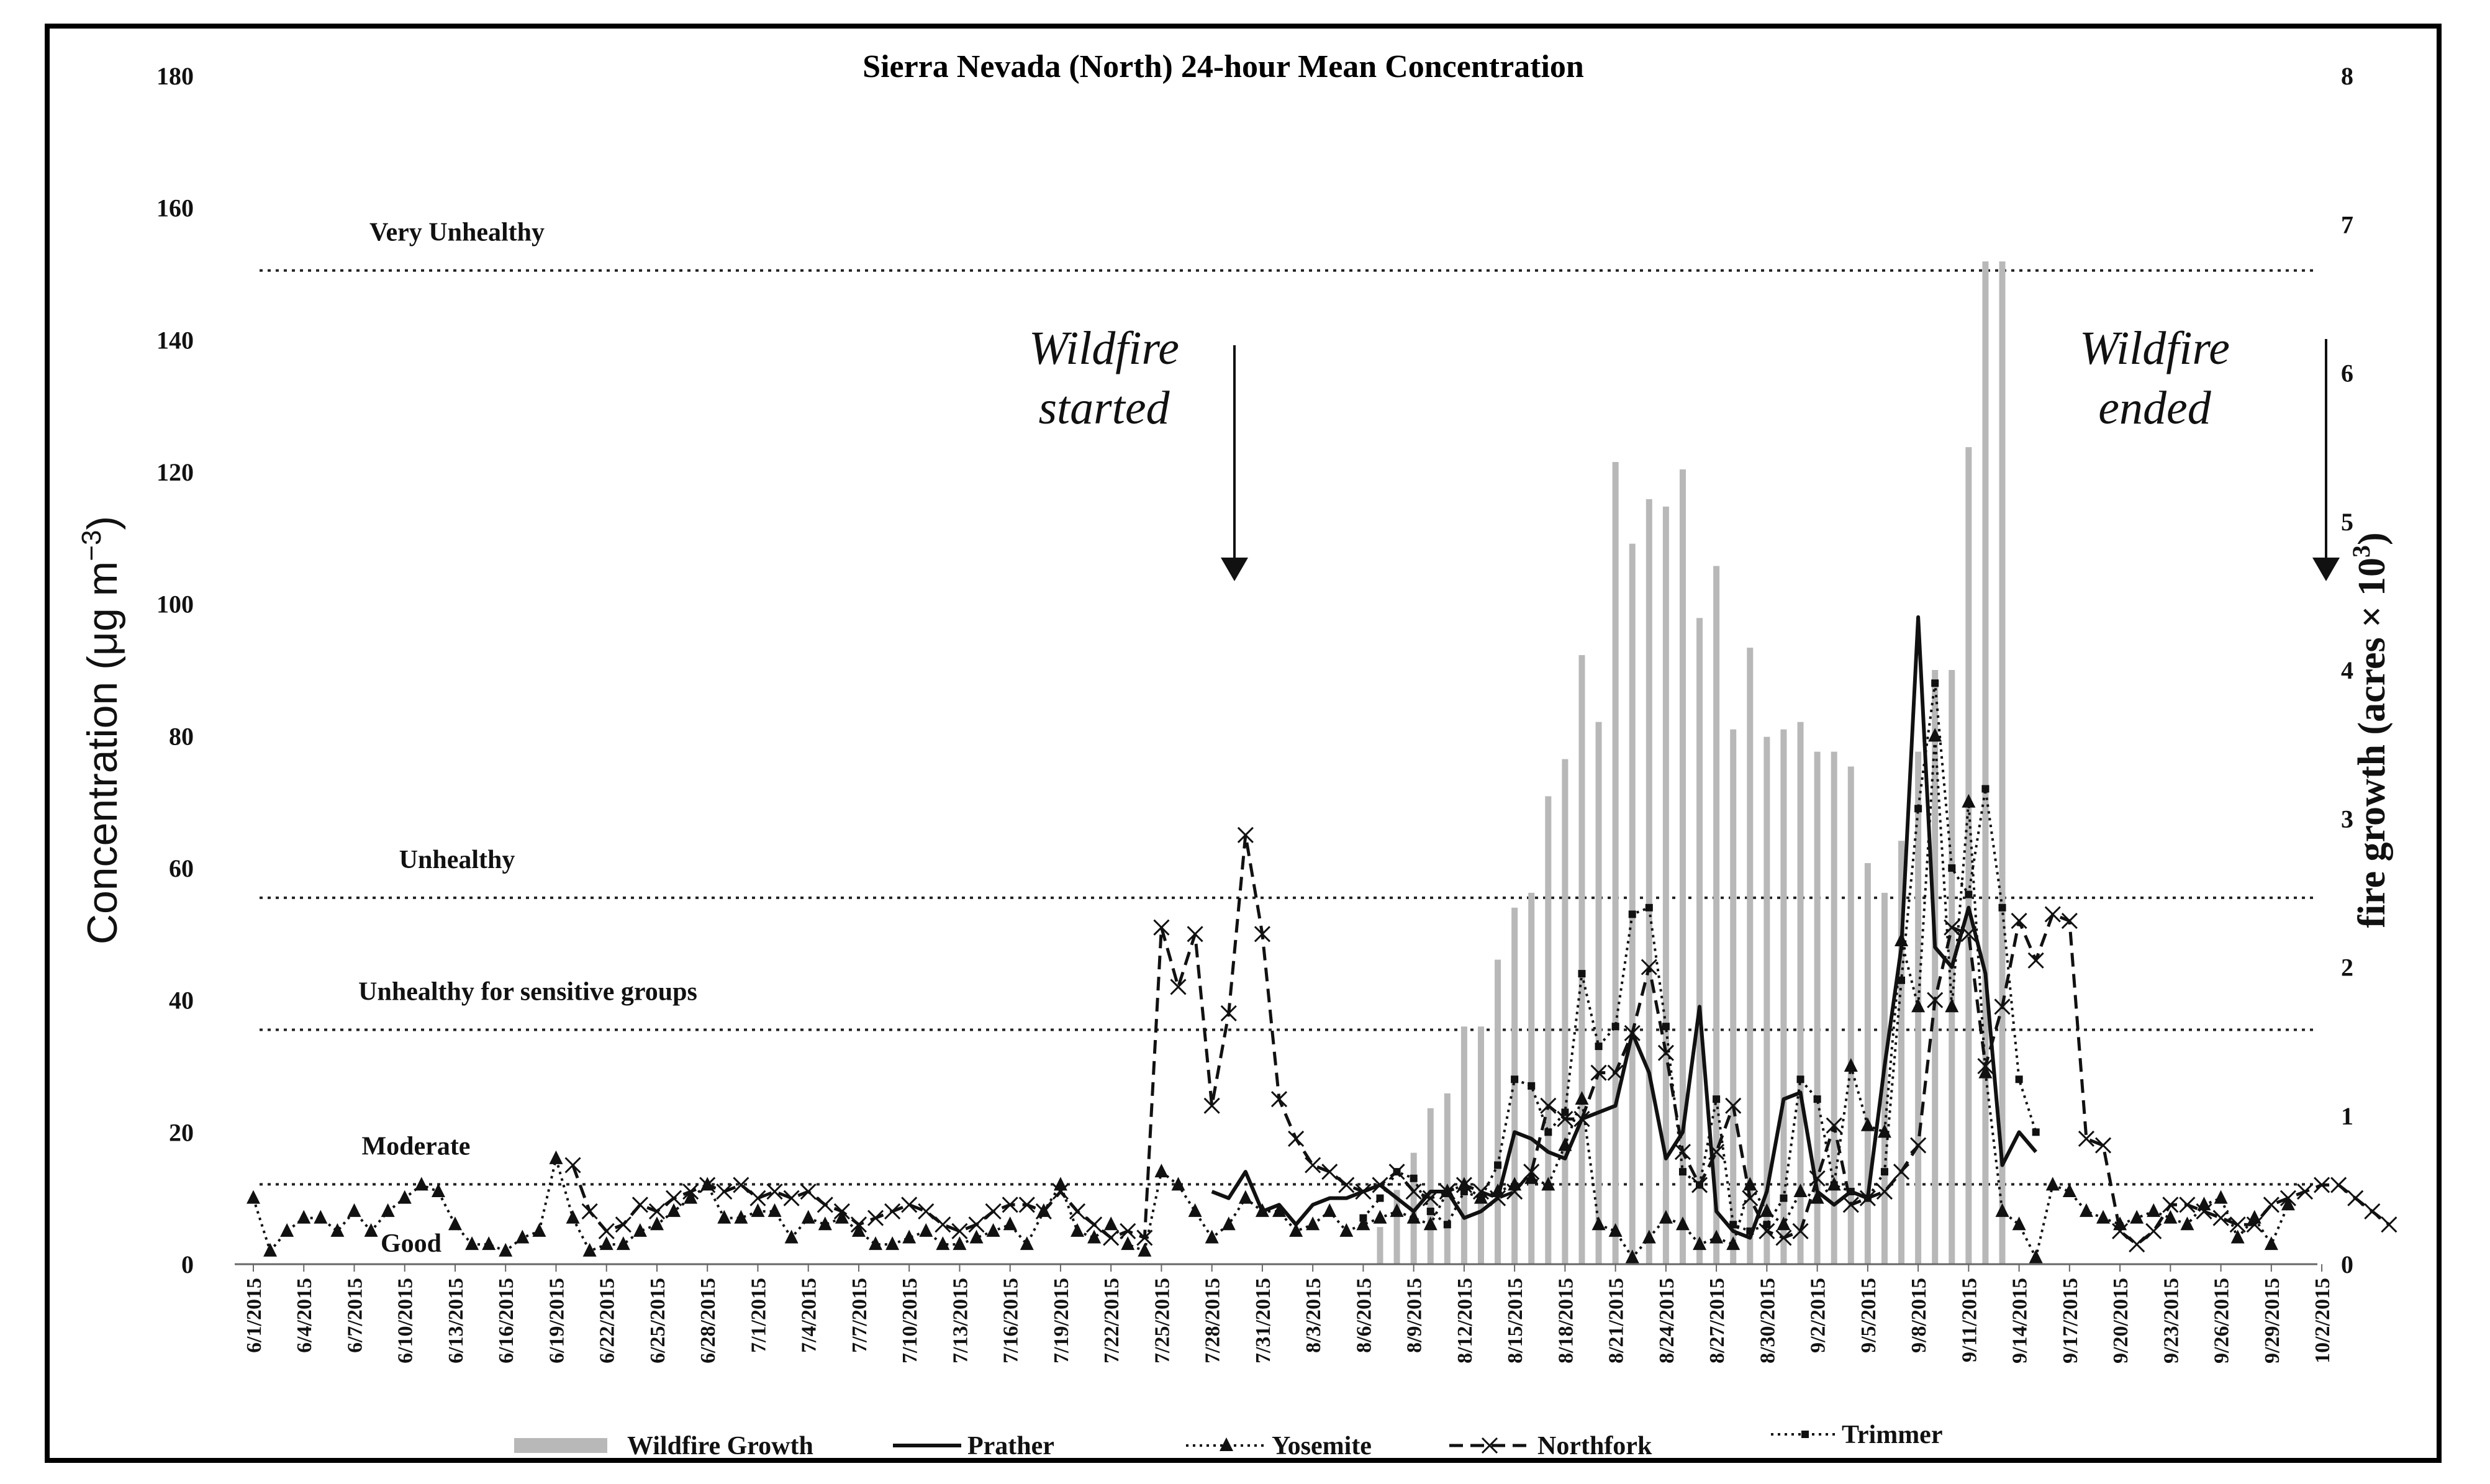  Describe the element at coordinates (2322, 1321) in the screenshot. I see `x-tick-label: 10/2/2015` at that location.